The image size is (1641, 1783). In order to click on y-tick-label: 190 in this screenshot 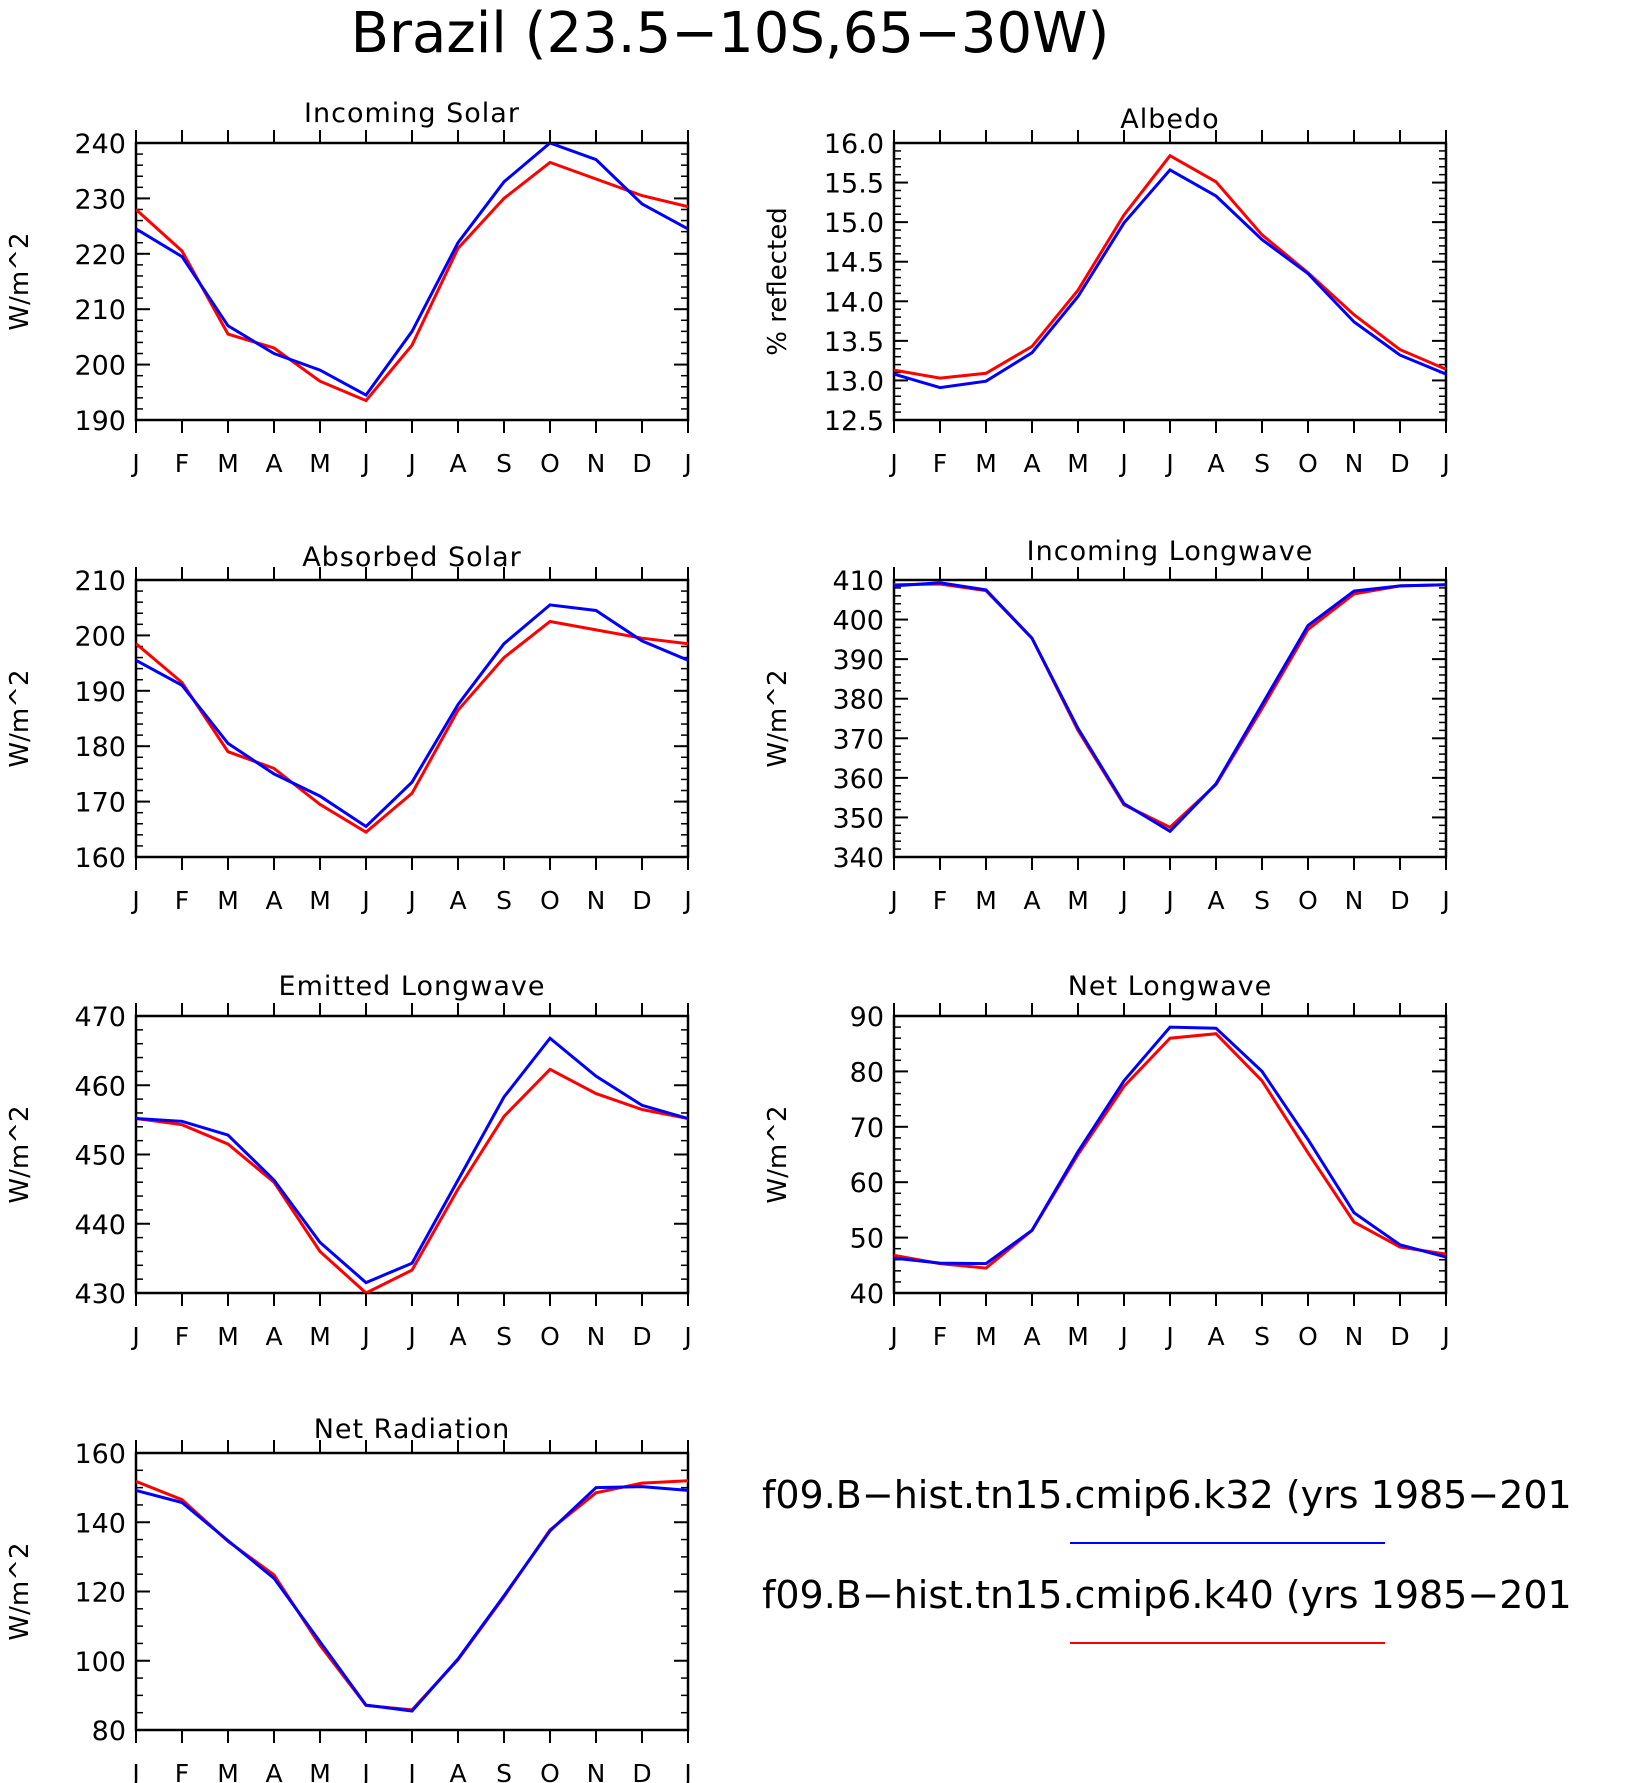, I will do `click(100, 692)`.